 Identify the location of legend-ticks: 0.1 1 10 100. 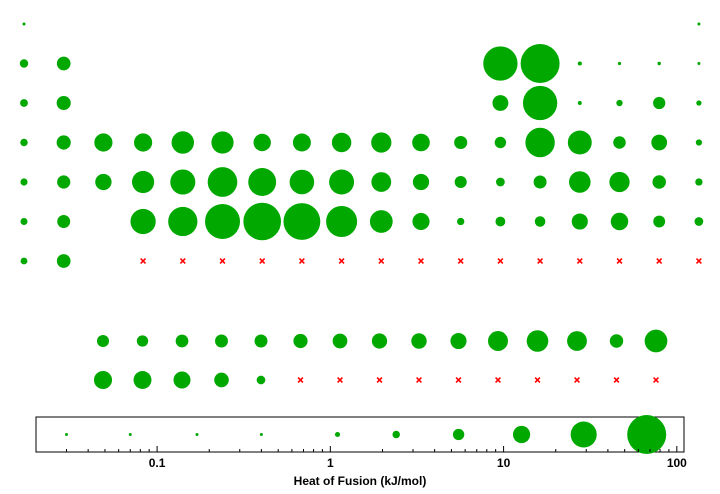
(361, 458).